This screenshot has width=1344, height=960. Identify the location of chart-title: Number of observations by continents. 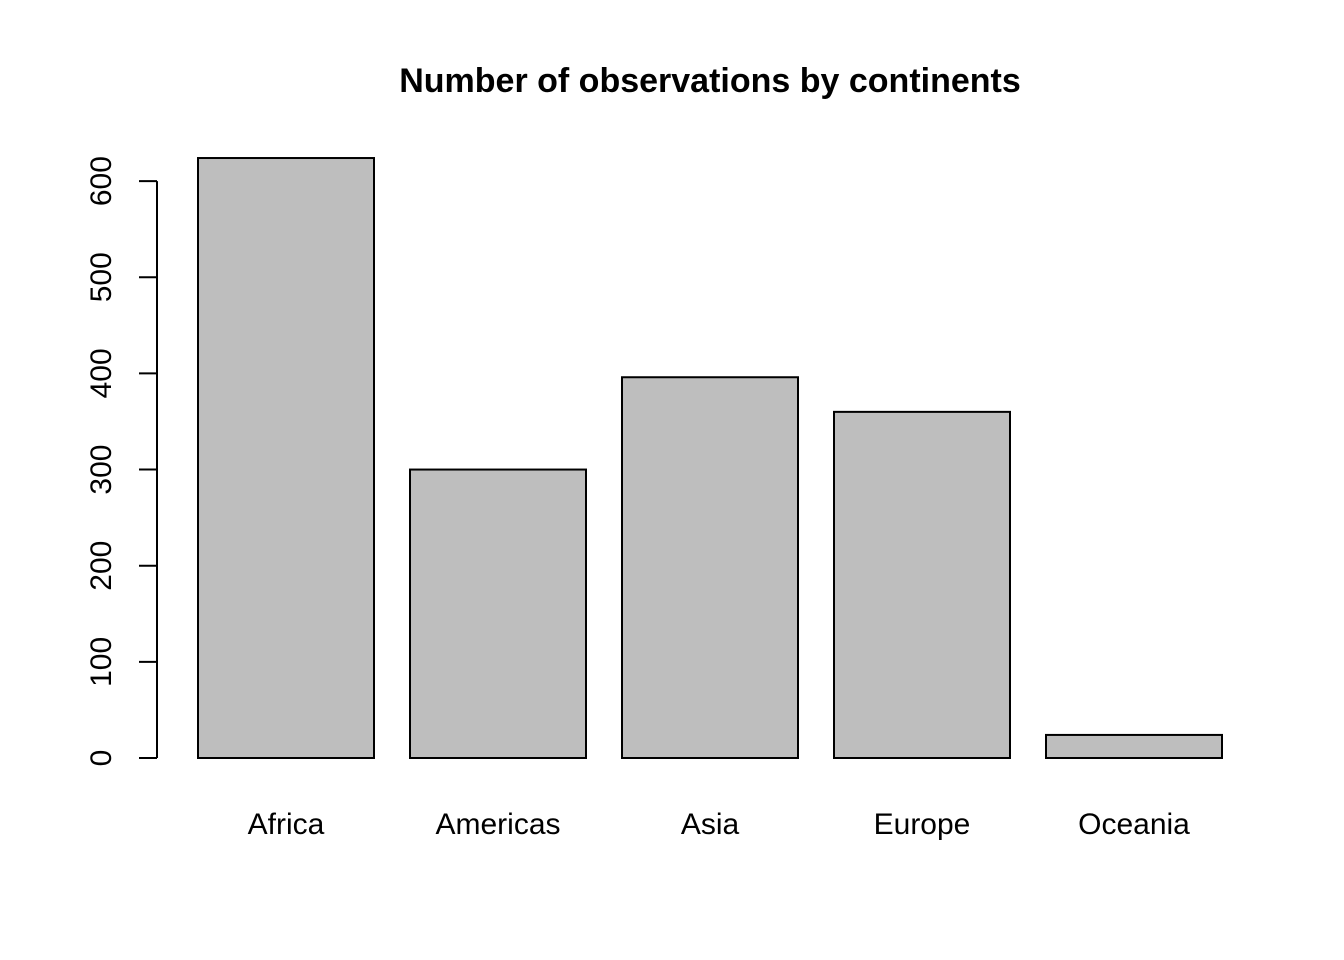
(710, 81).